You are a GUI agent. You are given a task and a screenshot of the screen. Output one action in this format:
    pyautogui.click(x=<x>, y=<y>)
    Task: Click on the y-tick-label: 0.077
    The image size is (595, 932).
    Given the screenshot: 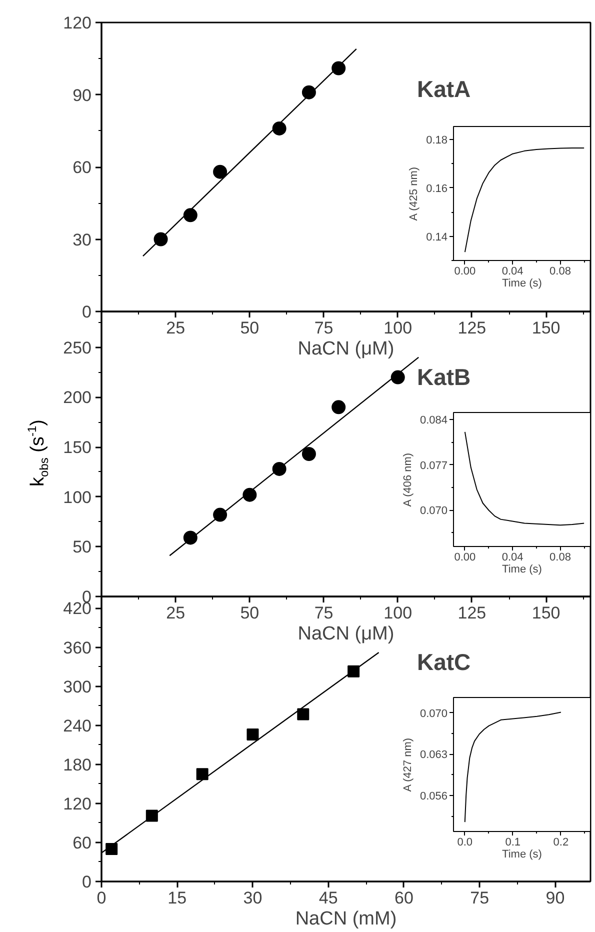 What is the action you would take?
    pyautogui.click(x=434, y=466)
    